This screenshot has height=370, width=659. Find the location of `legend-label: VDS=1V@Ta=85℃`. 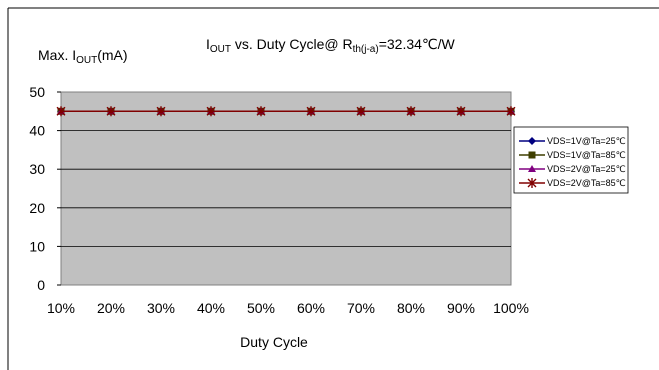

legend-label: VDS=1V@Ta=85℃ is located at coordinates (586, 155).